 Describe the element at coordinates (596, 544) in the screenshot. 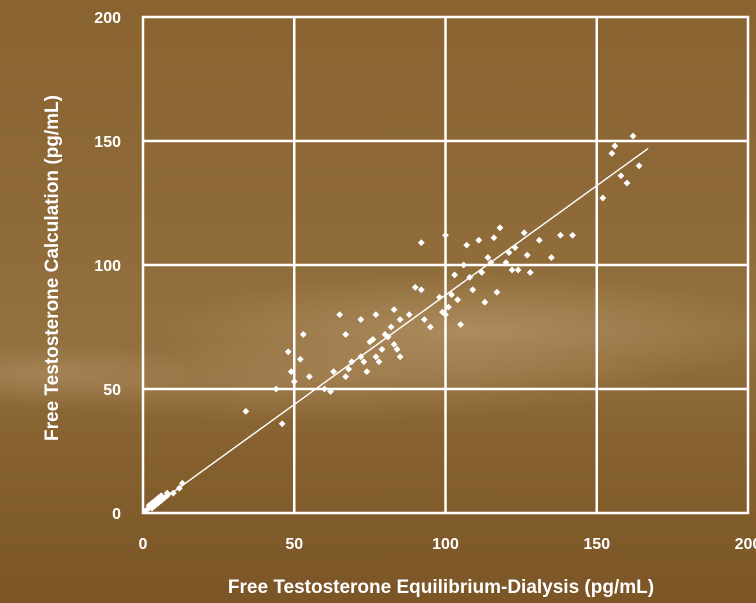

I see `x-tick-label: 150` at that location.